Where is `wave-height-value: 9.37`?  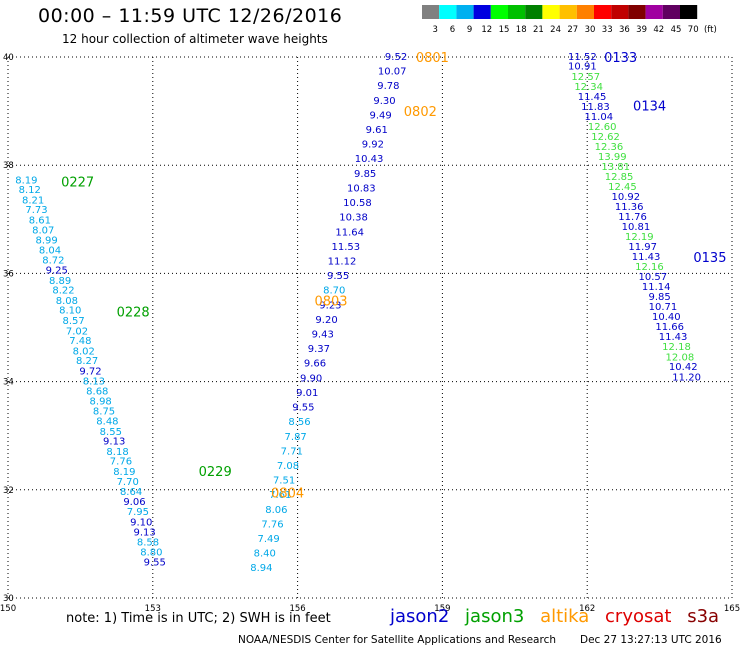
wave-height-value: 9.37 is located at coordinates (319, 349).